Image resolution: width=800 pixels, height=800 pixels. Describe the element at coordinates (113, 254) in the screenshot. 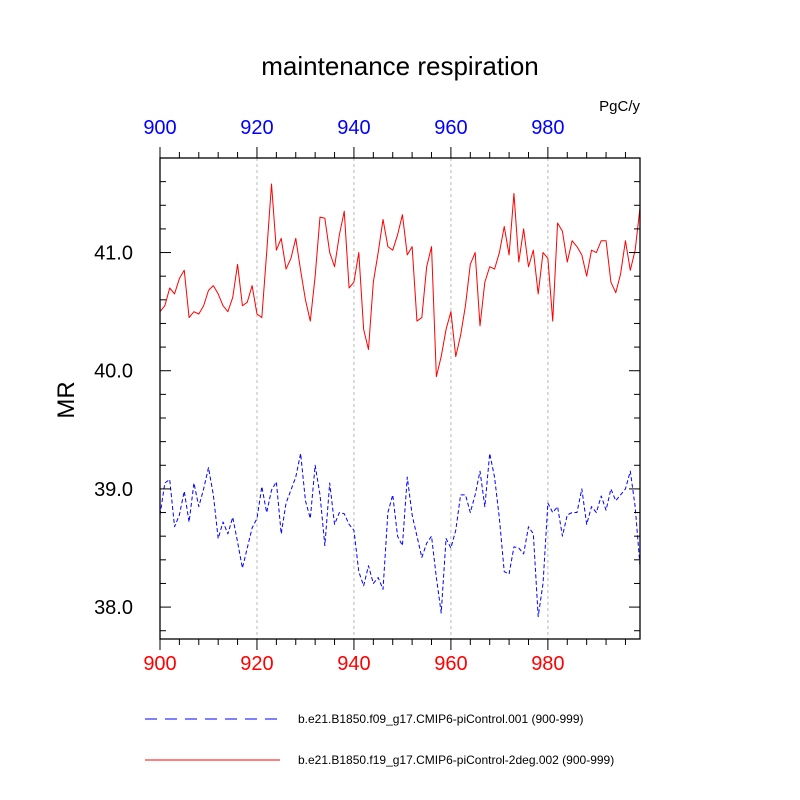

I see `y-tick-label-3: 41.0` at that location.